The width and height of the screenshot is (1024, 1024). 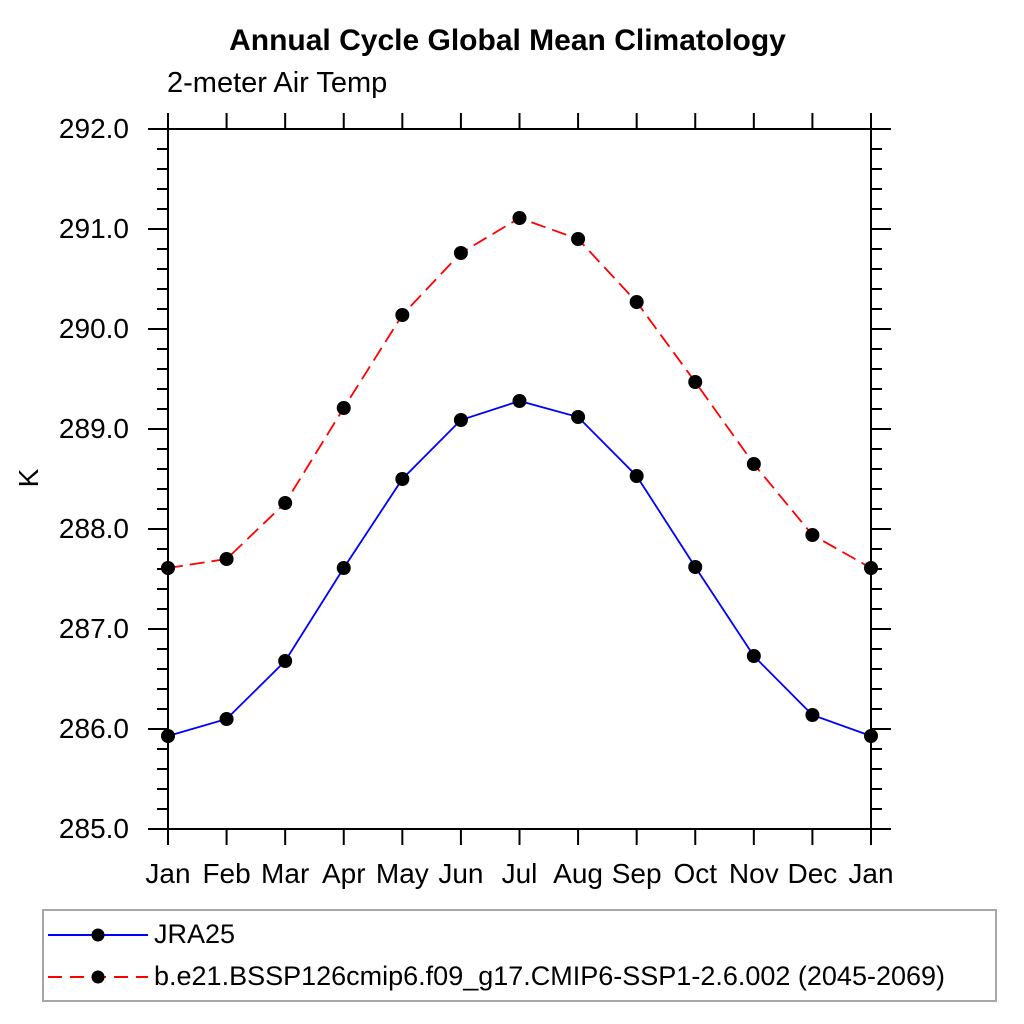 What do you see at coordinates (94, 528) in the screenshot?
I see `y-tick-label: 288.0` at bounding box center [94, 528].